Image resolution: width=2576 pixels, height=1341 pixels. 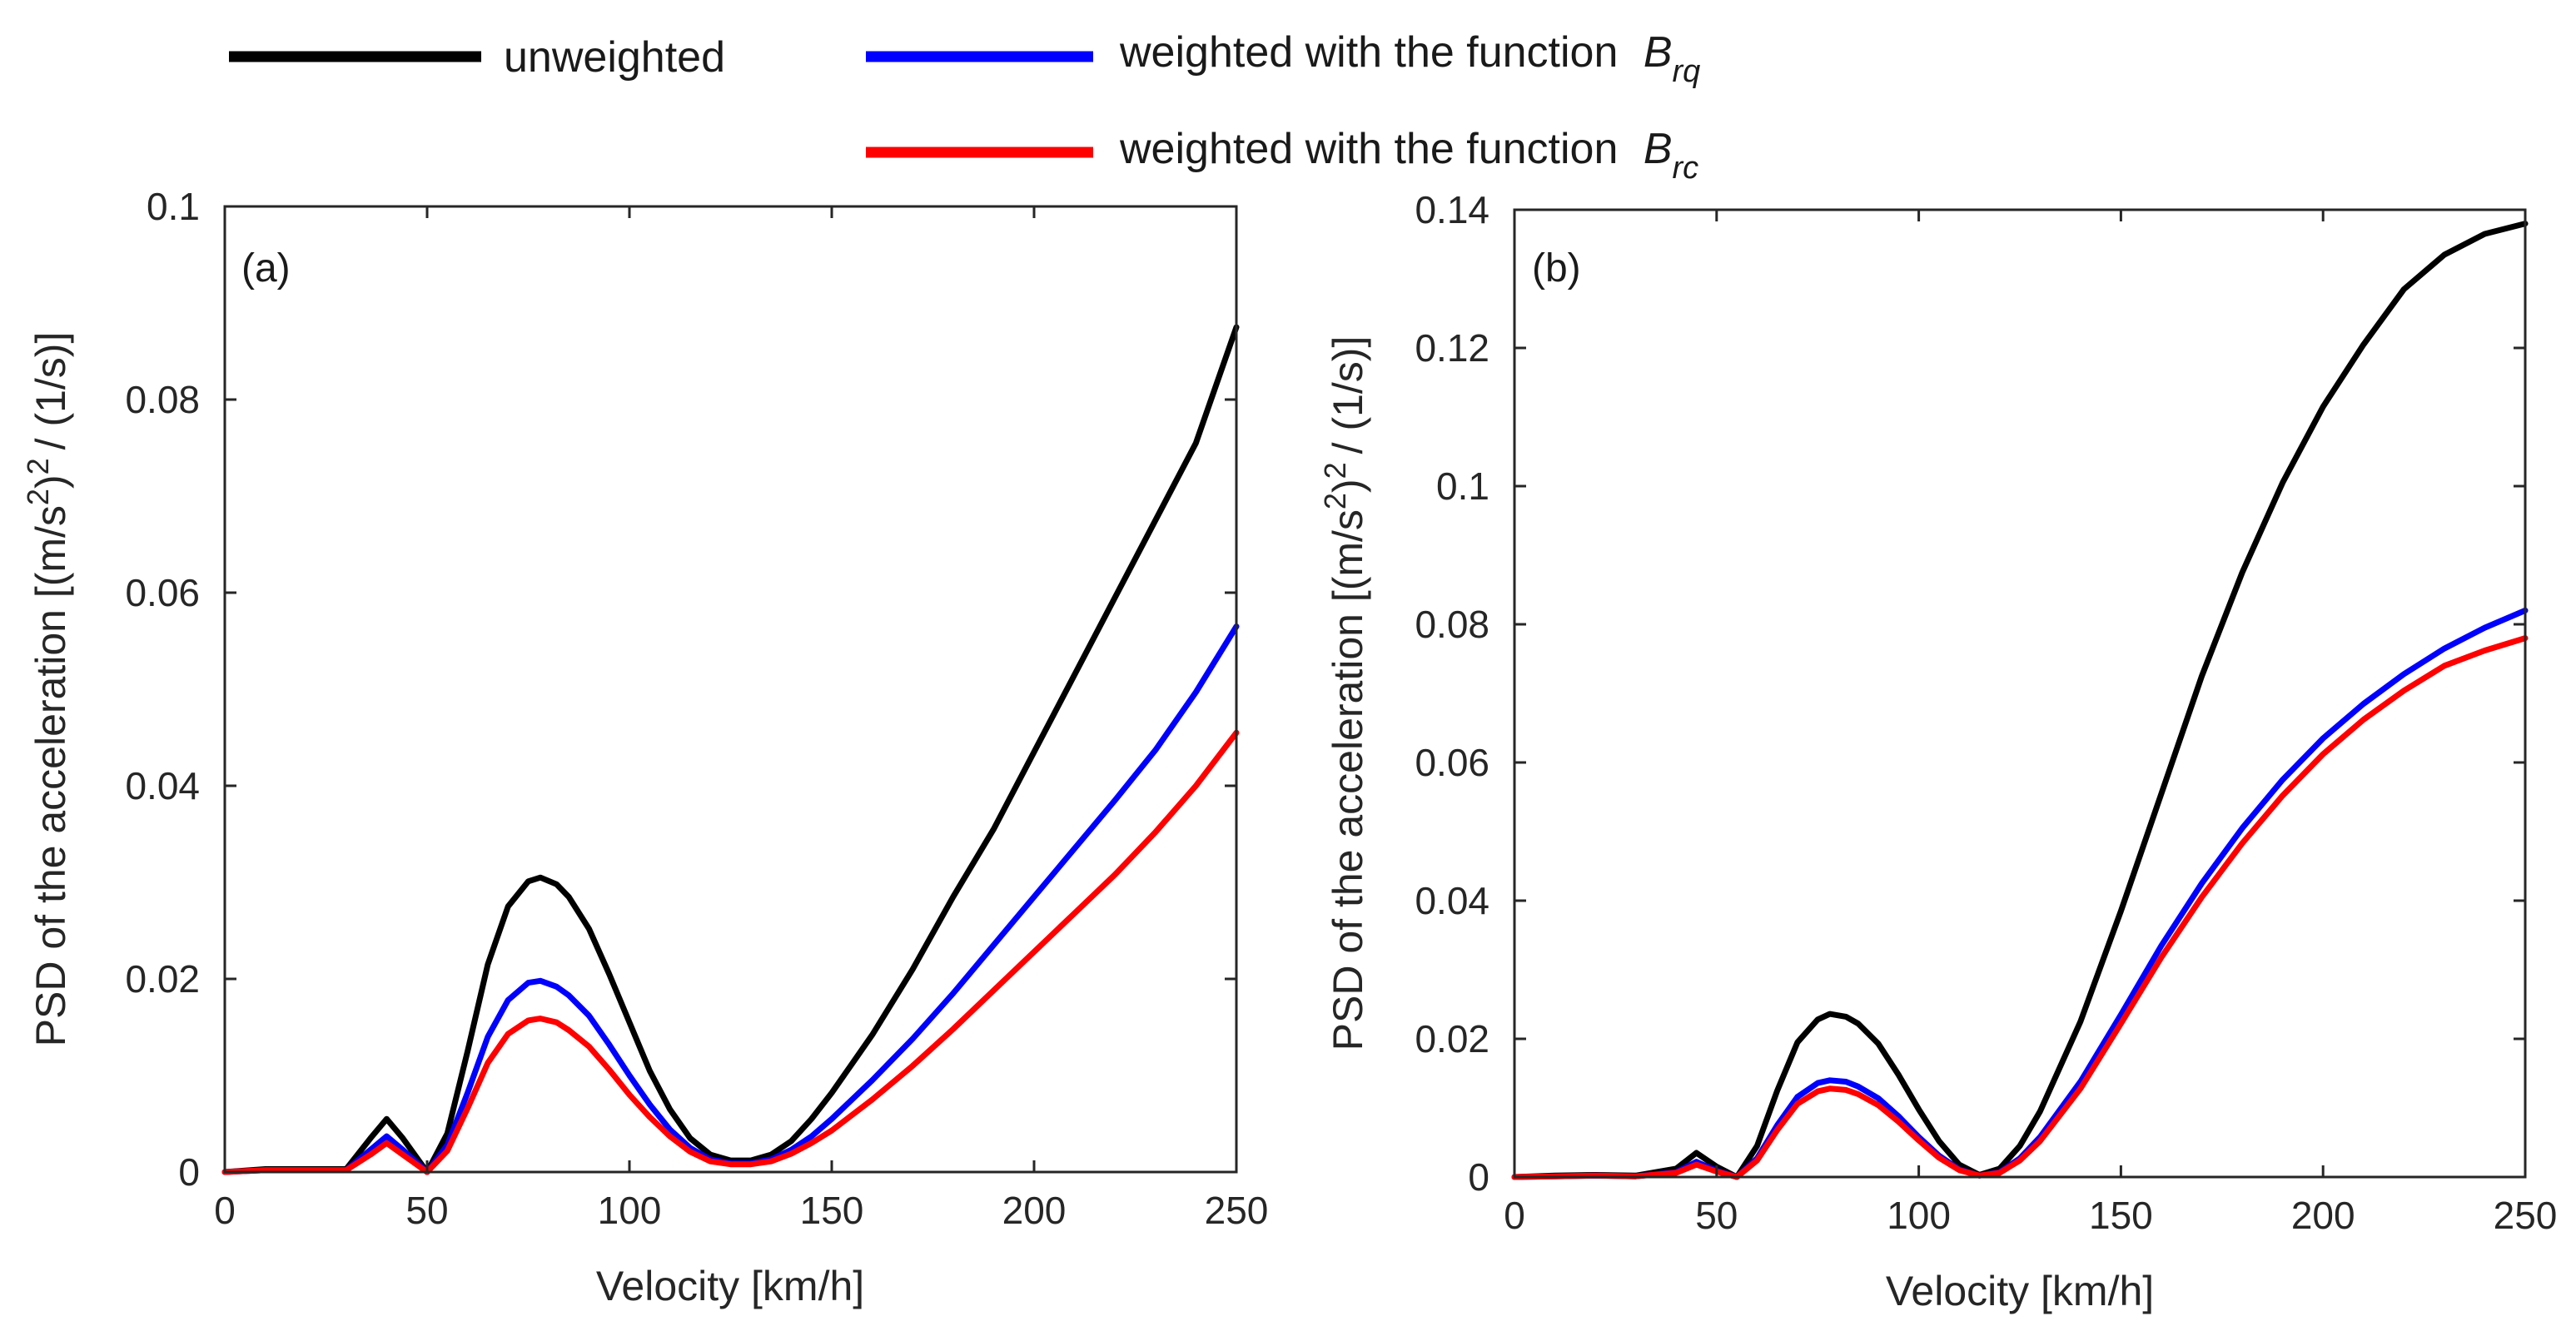 I want to click on x-tick-label-b: 150, so click(x=2121, y=1215).